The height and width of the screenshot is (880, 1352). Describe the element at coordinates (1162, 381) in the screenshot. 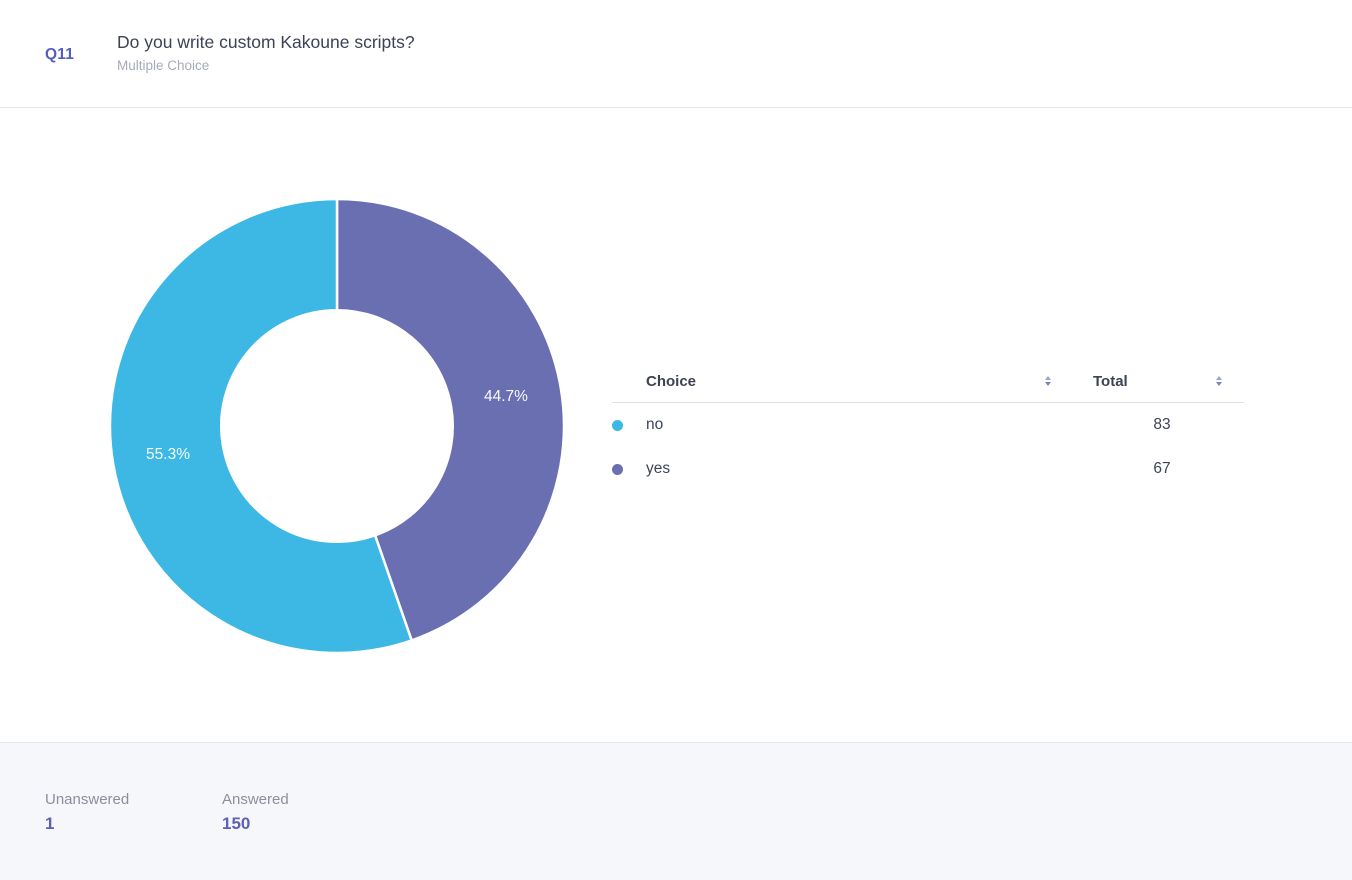

I see `column-header-total: Total` at that location.